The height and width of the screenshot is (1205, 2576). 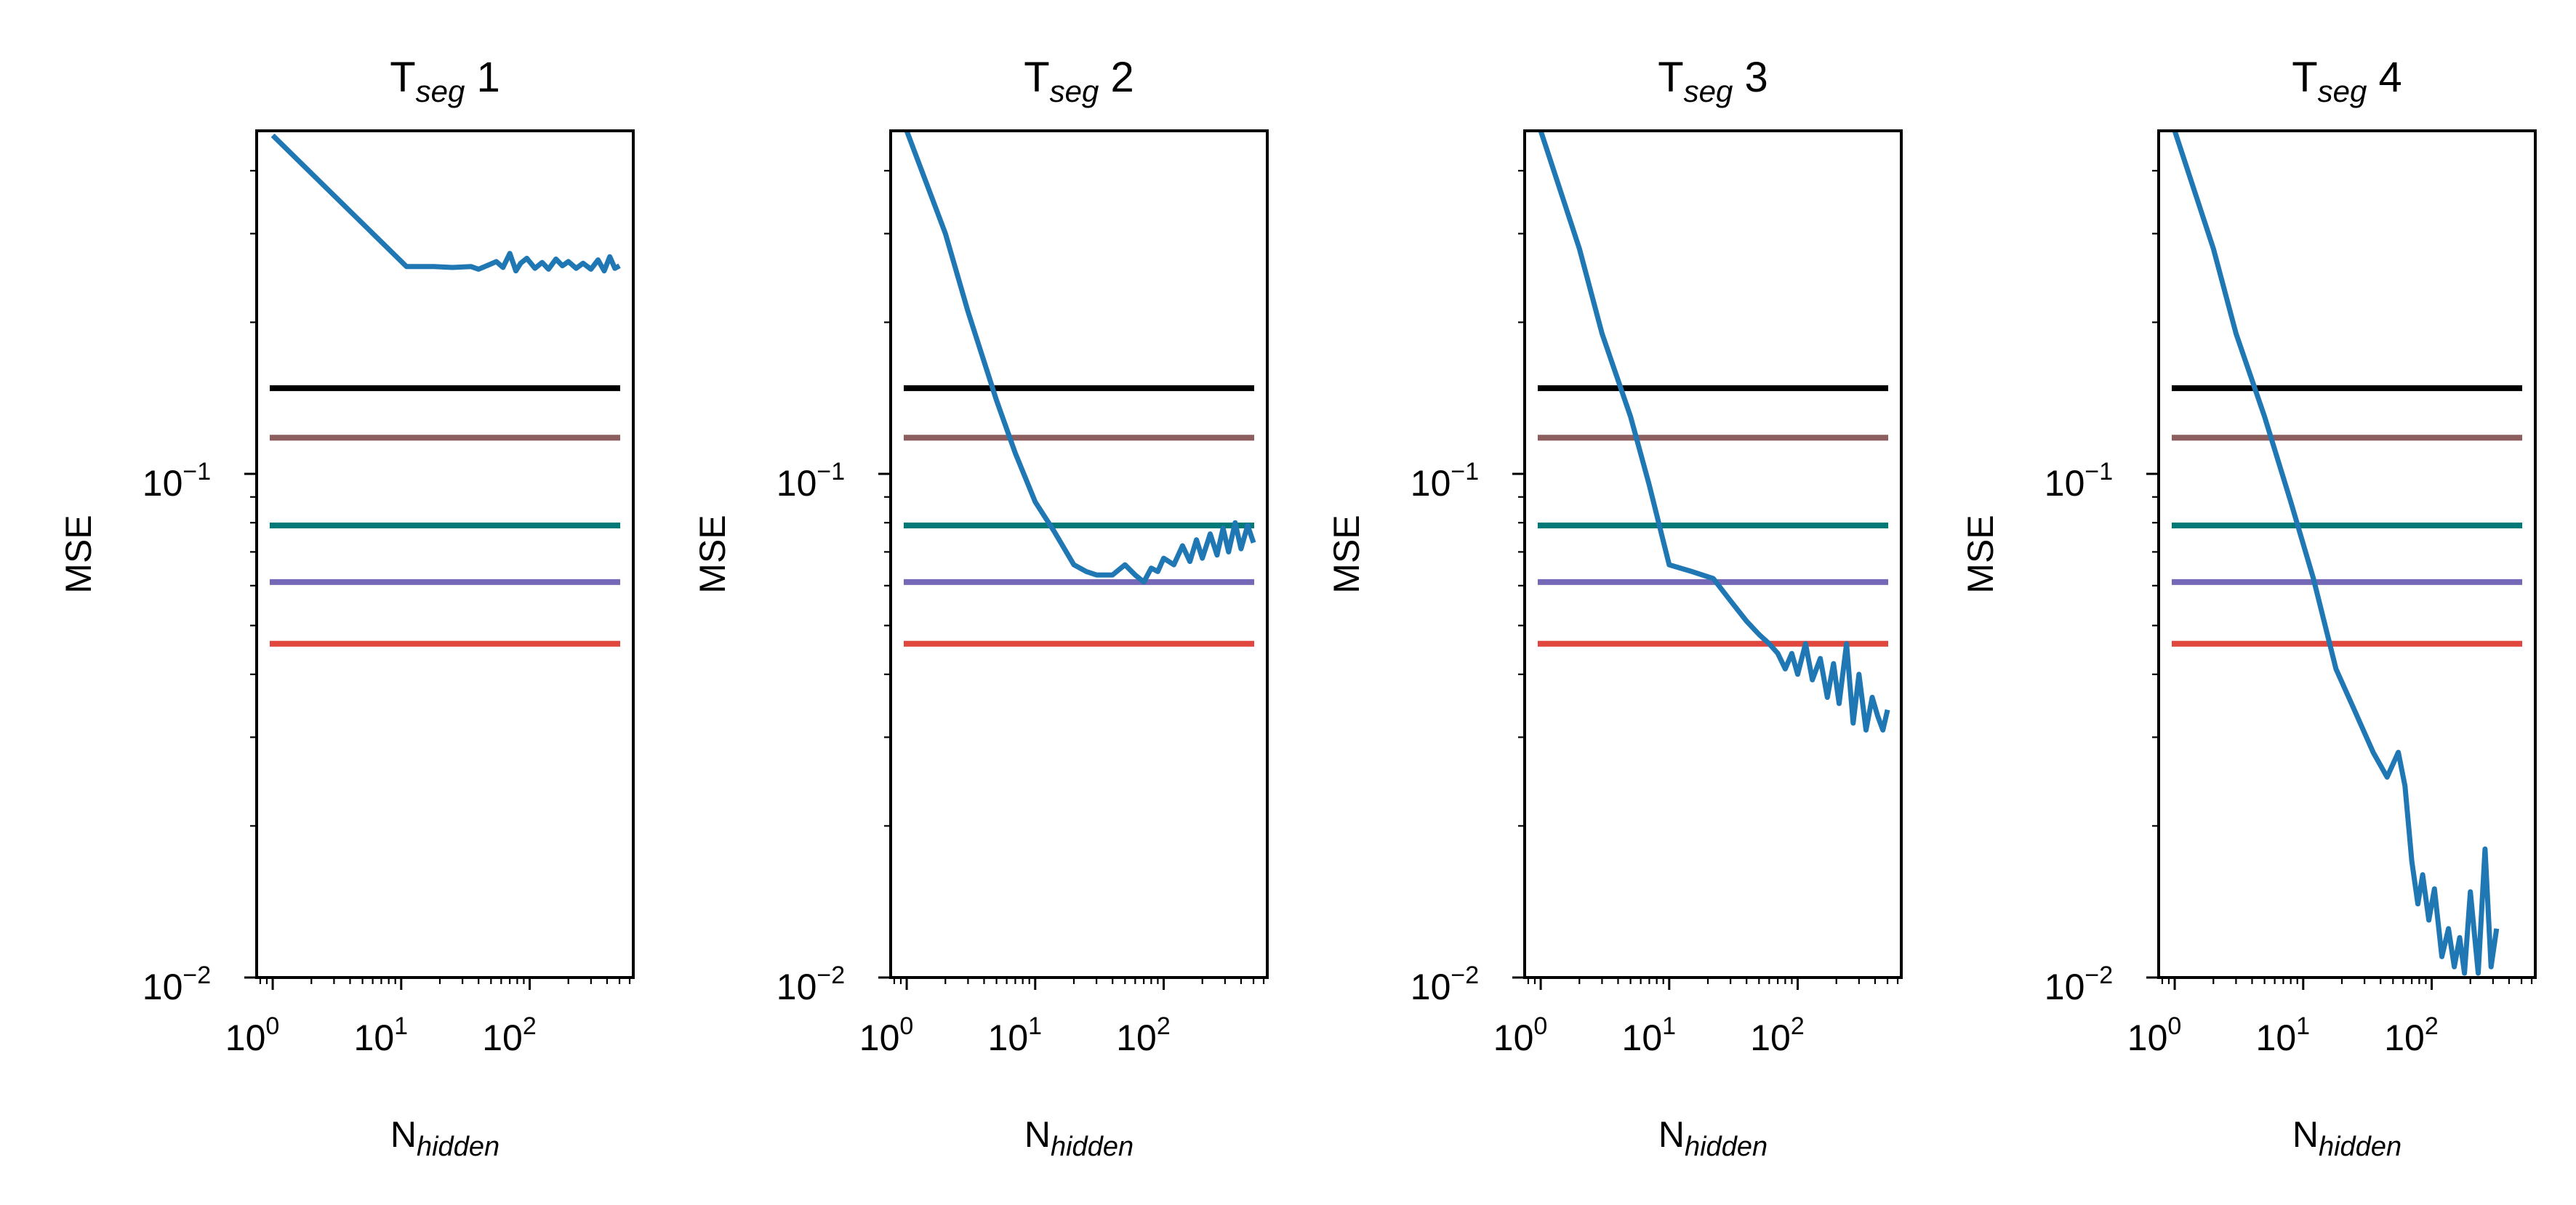 What do you see at coordinates (1750, 77) in the screenshot?
I see `title-suffix: 3` at bounding box center [1750, 77].